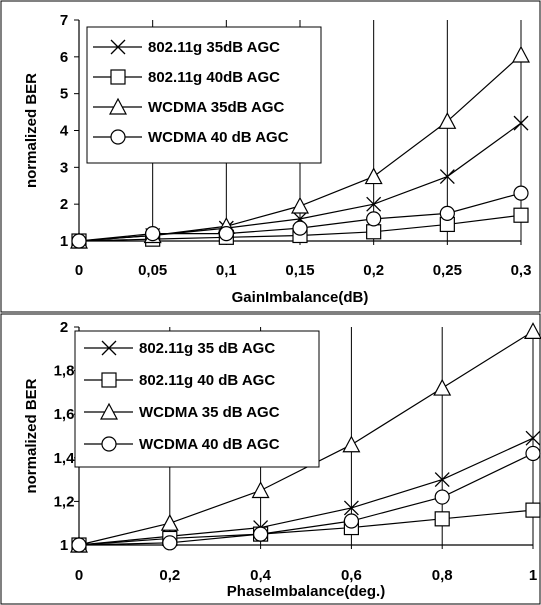  What do you see at coordinates (64, 371) in the screenshot?
I see `y-tick-label: 1,8` at bounding box center [64, 371].